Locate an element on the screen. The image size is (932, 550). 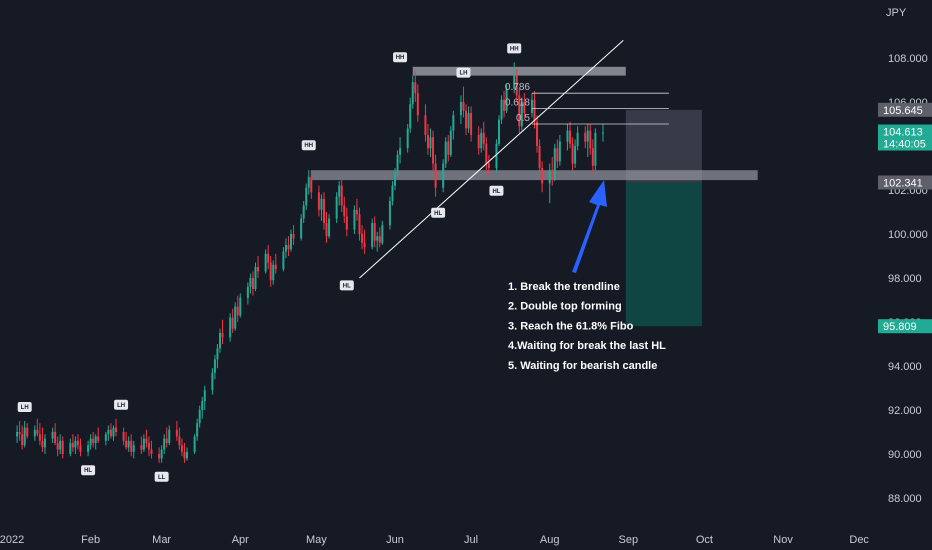
price-label: 102.341 is located at coordinates (905, 182).